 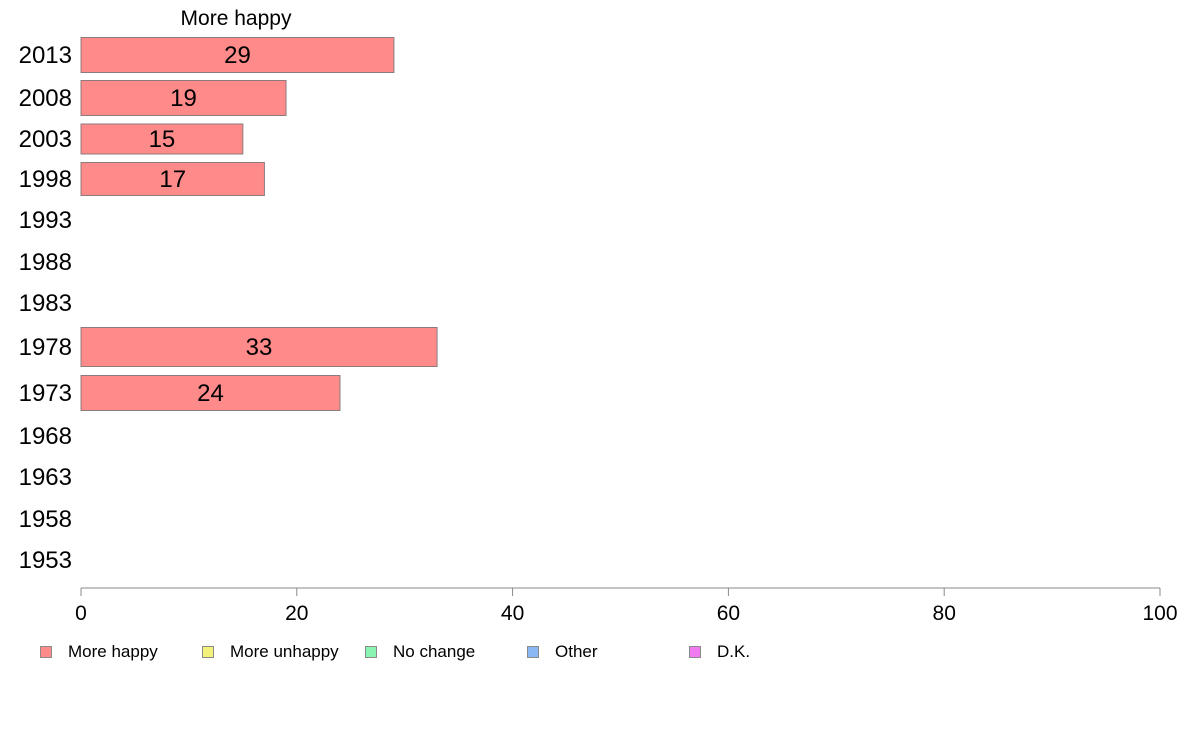 What do you see at coordinates (512, 613) in the screenshot?
I see `x-tick-label-40: 40` at bounding box center [512, 613].